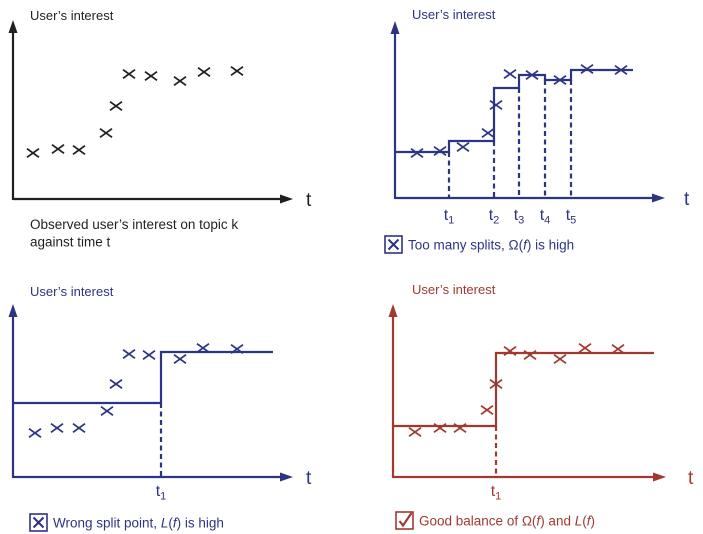  Describe the element at coordinates (494, 217) in the screenshot. I see `split-label: t2` at that location.